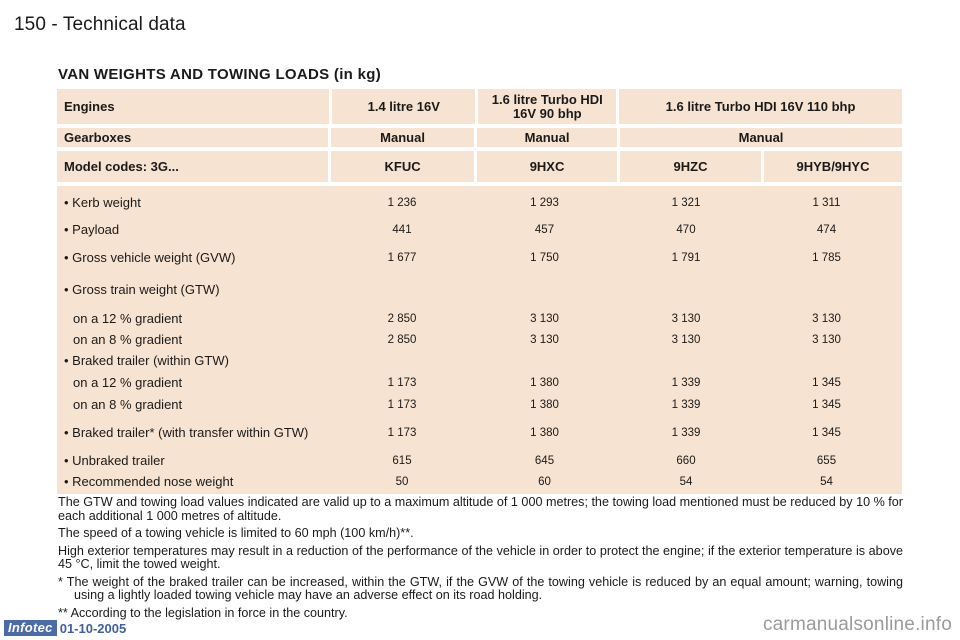 Image resolution: width=960 pixels, height=640 pixels. I want to click on row-label: • Gross vehicle weight (GVW), so click(150, 257).